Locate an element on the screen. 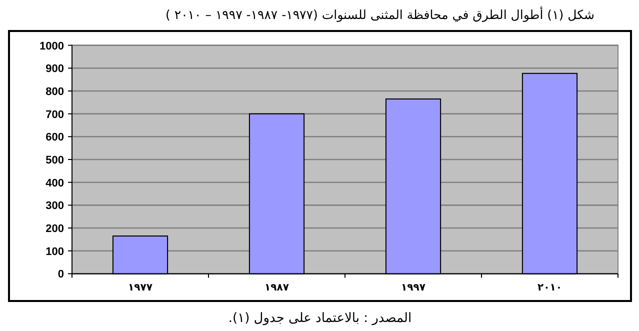  y-tick-label: 0 is located at coordinates (61, 274).